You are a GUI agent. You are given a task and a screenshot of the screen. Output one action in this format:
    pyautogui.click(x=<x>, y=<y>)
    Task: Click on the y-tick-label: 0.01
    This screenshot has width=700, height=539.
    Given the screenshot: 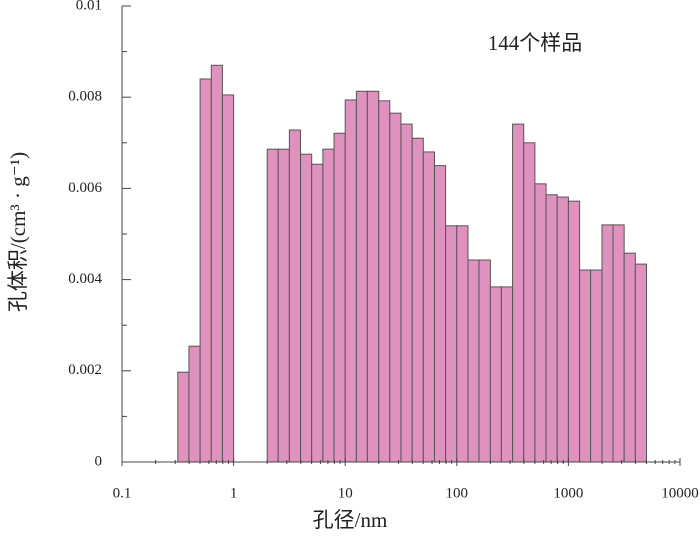 What is the action you would take?
    pyautogui.click(x=89, y=6)
    